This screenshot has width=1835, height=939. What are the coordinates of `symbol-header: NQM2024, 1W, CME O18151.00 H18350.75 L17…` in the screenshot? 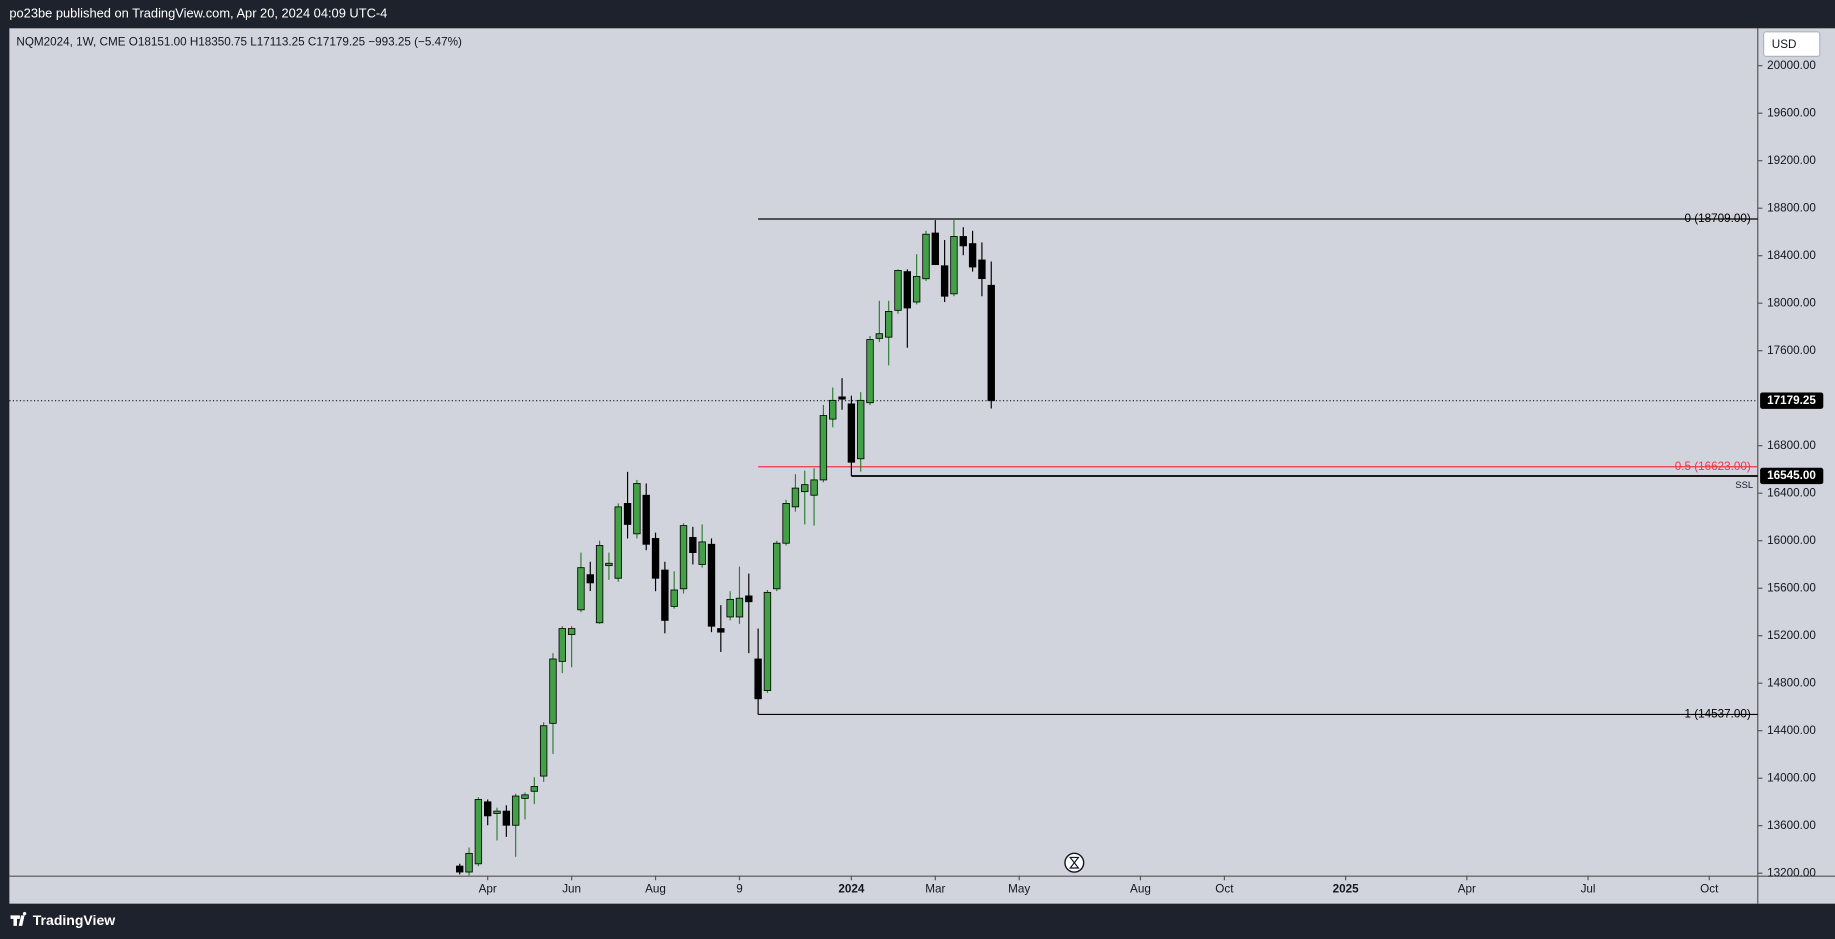 It's located at (239, 41).